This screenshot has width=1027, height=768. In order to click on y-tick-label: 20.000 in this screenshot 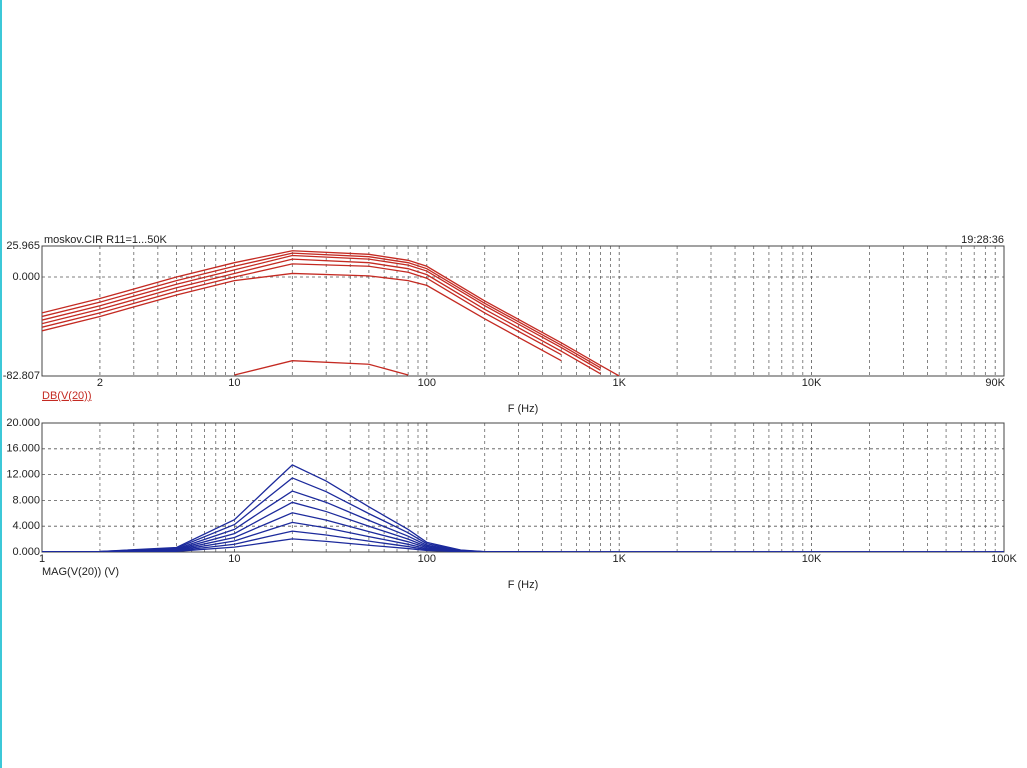, I will do `click(23, 423)`.